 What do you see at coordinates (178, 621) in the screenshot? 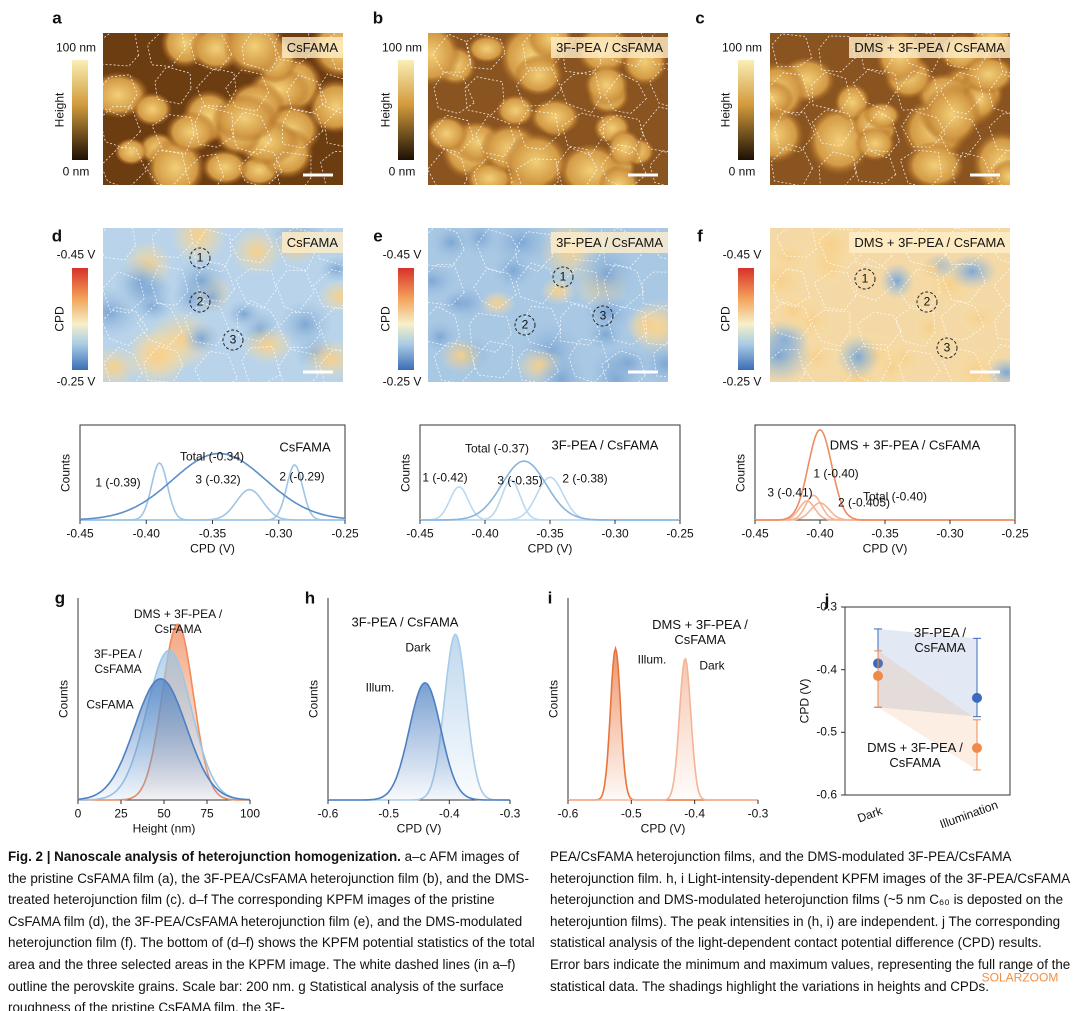
I see `series-label: DMS + 3F-PEA / CsFAMA` at bounding box center [178, 621].